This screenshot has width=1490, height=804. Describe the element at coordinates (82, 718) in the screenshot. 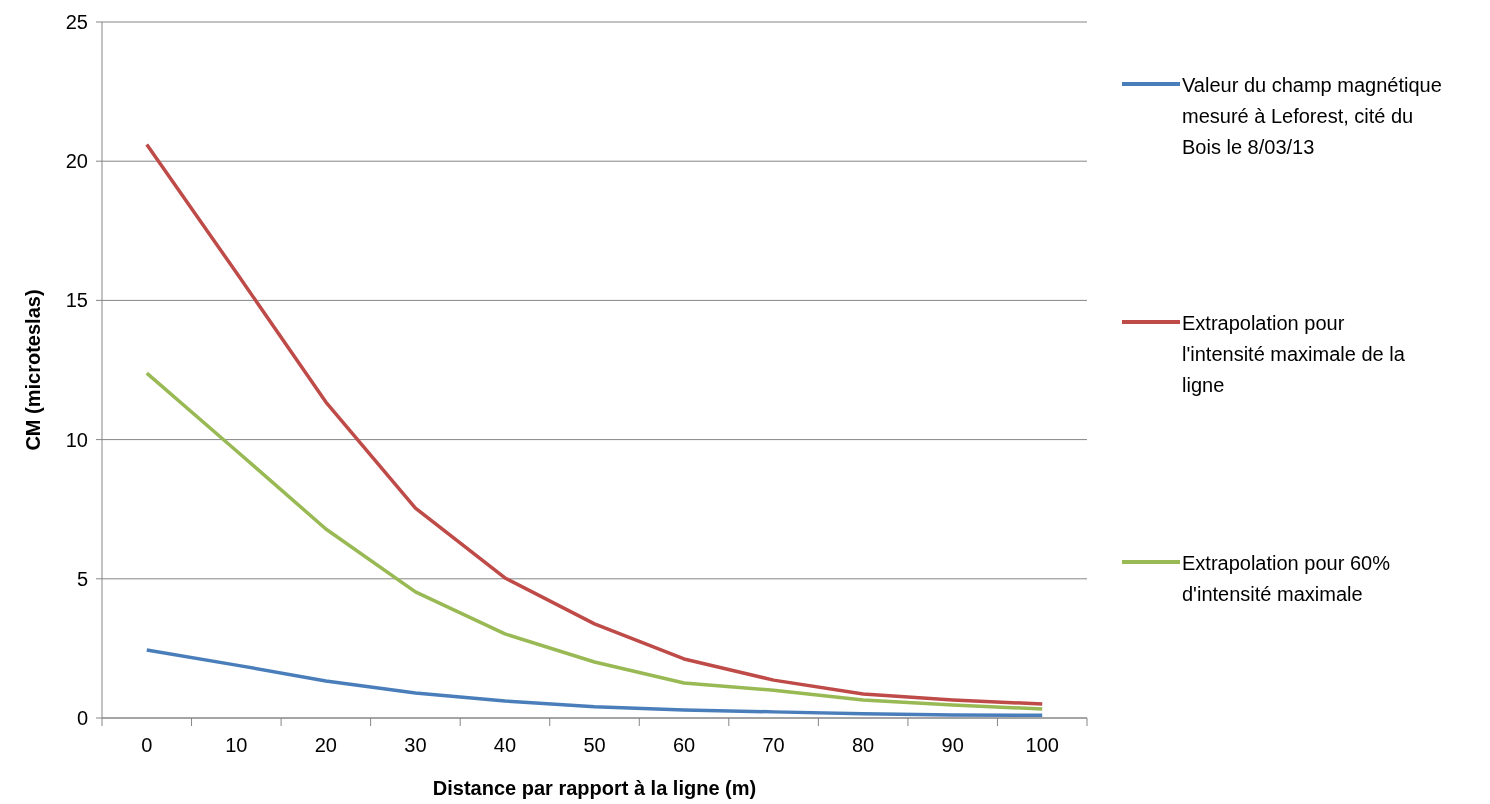

I see `y-tick-label: 0` at that location.